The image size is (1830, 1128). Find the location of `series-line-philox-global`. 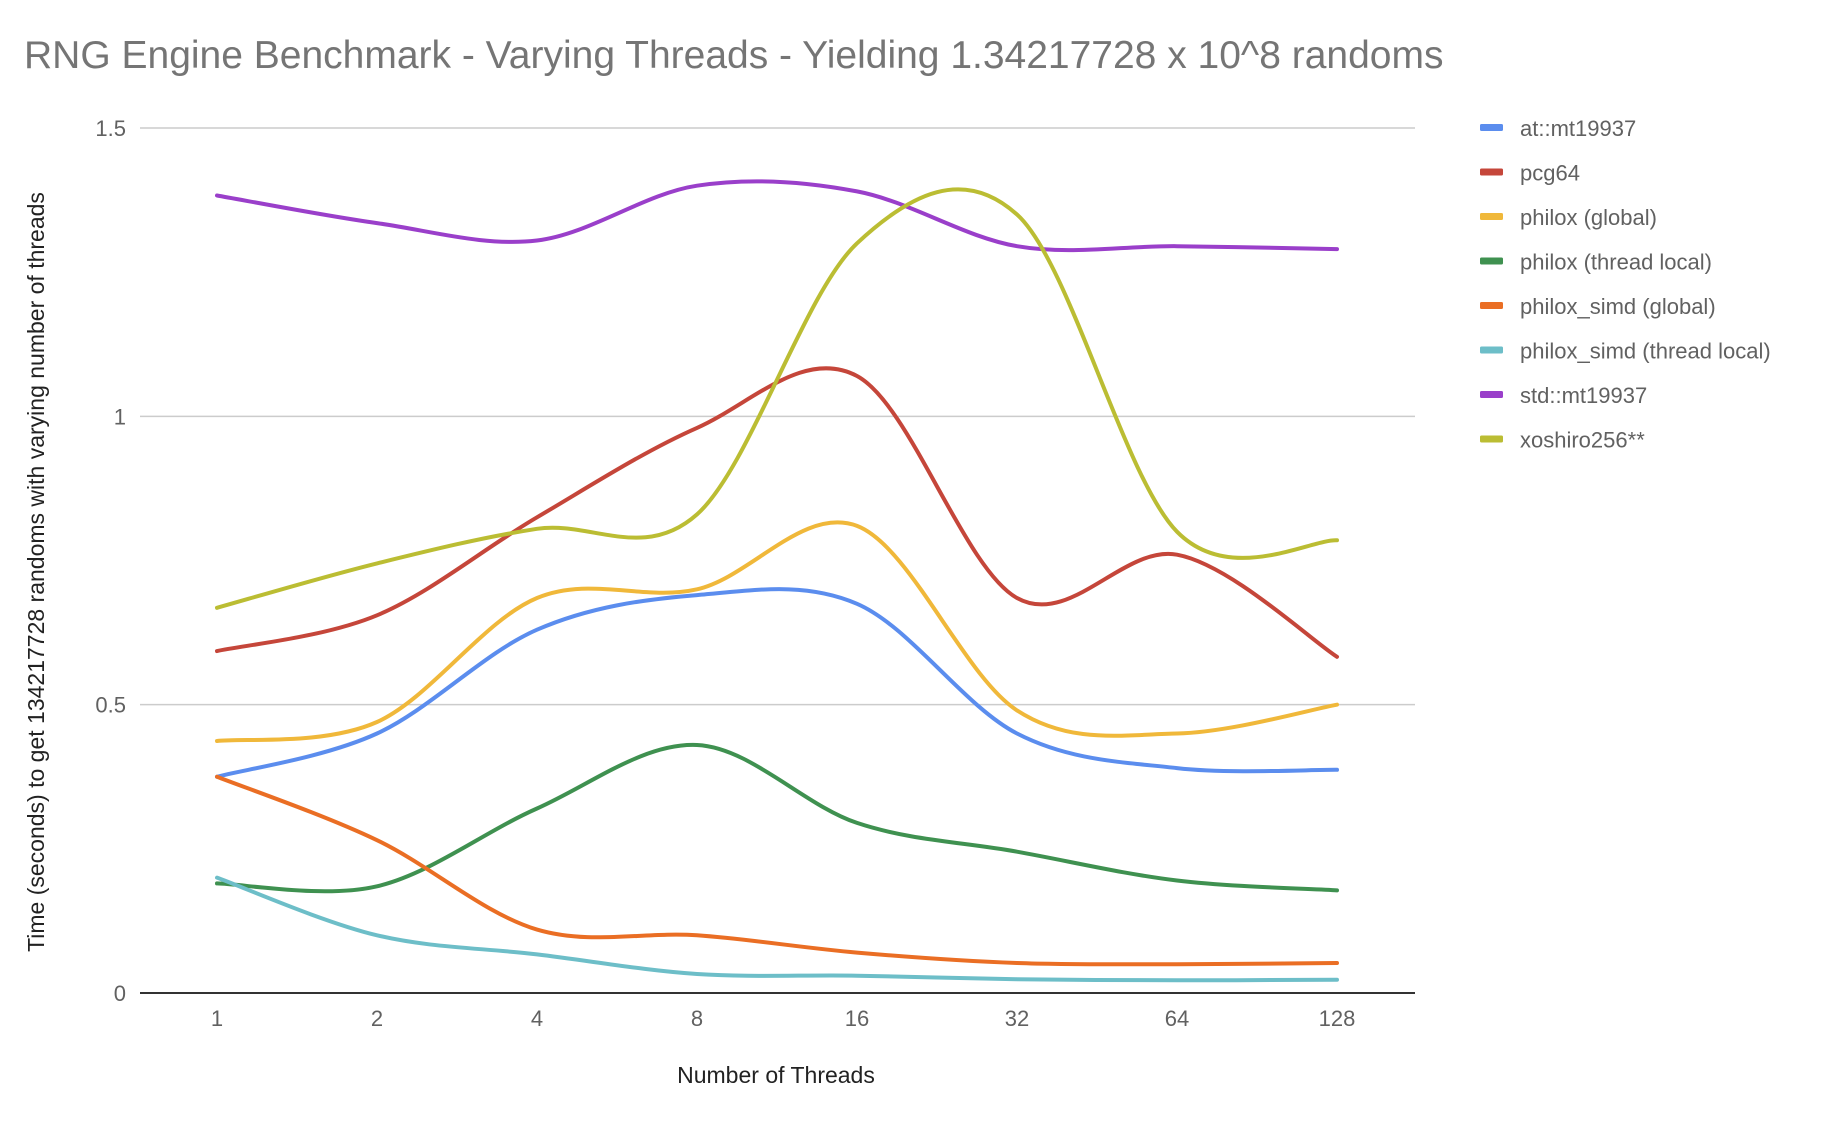

series-line-philox-global is located at coordinates (777, 631).